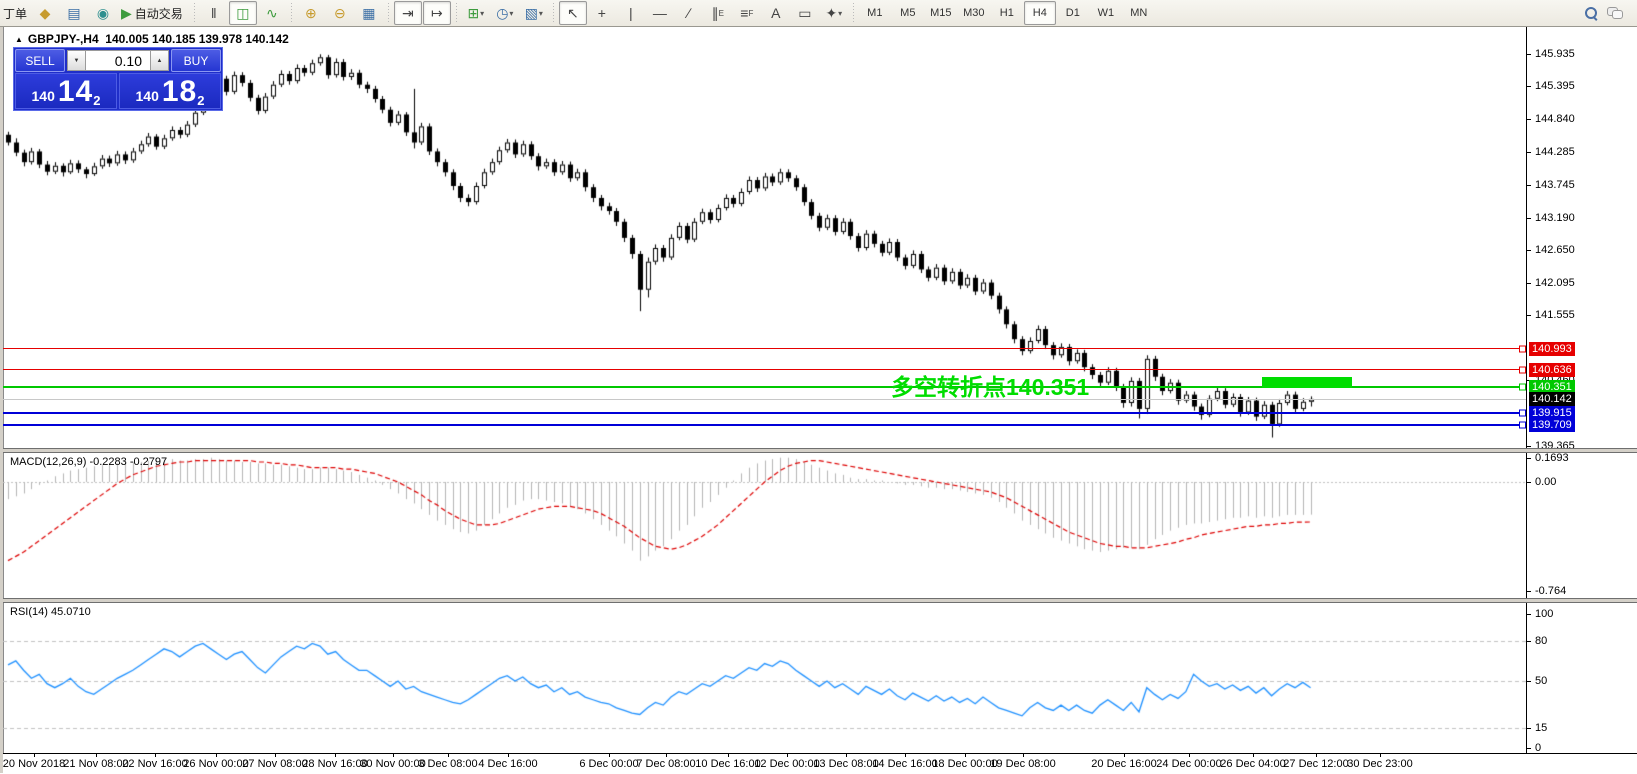  I want to click on trend-line-button: ∕, so click(688, 13).